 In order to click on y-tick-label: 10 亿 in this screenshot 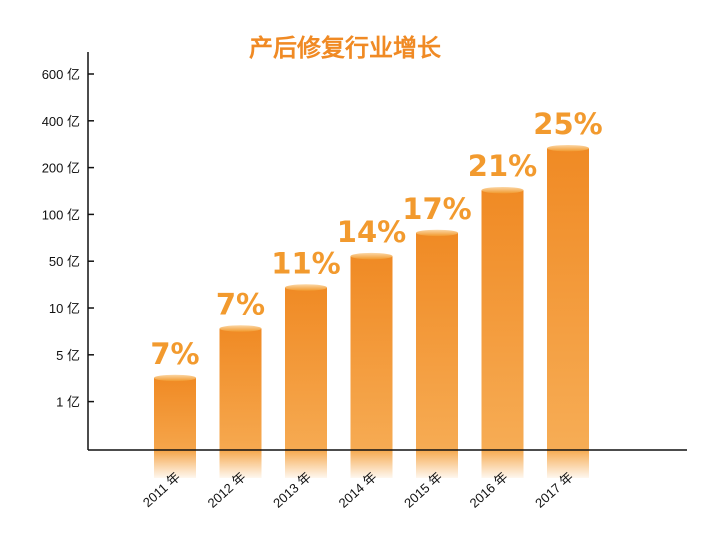, I will do `click(64, 308)`.